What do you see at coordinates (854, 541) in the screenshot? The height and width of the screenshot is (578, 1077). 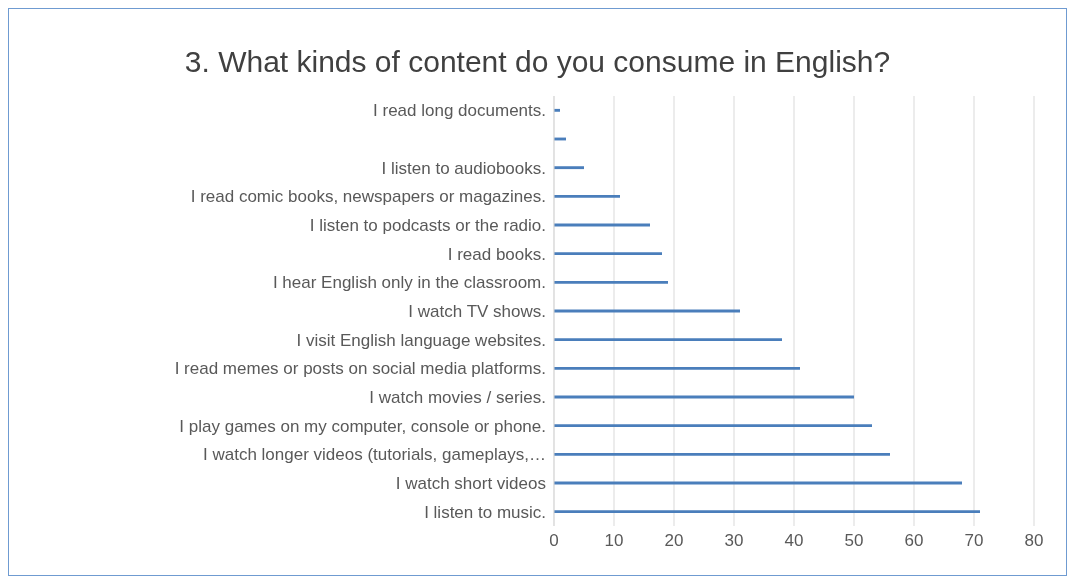 I see `x-tick-label: 50` at bounding box center [854, 541].